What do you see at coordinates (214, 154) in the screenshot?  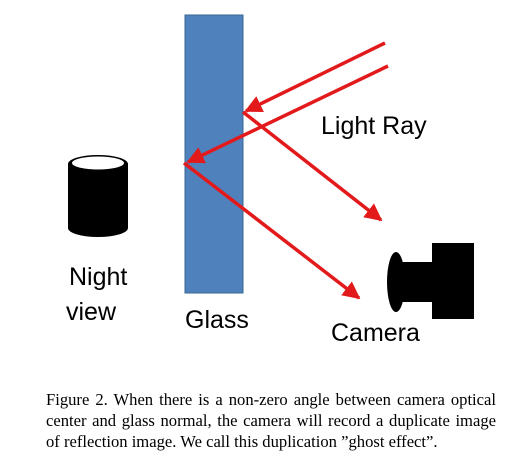 I see `glass-pane` at bounding box center [214, 154].